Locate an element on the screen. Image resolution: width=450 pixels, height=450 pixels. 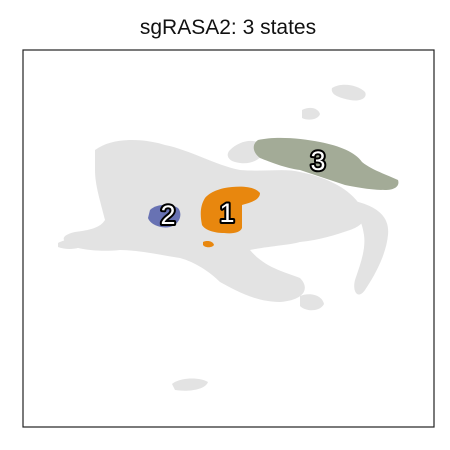
state-labels: 1 2 3 is located at coordinates (242, 188).